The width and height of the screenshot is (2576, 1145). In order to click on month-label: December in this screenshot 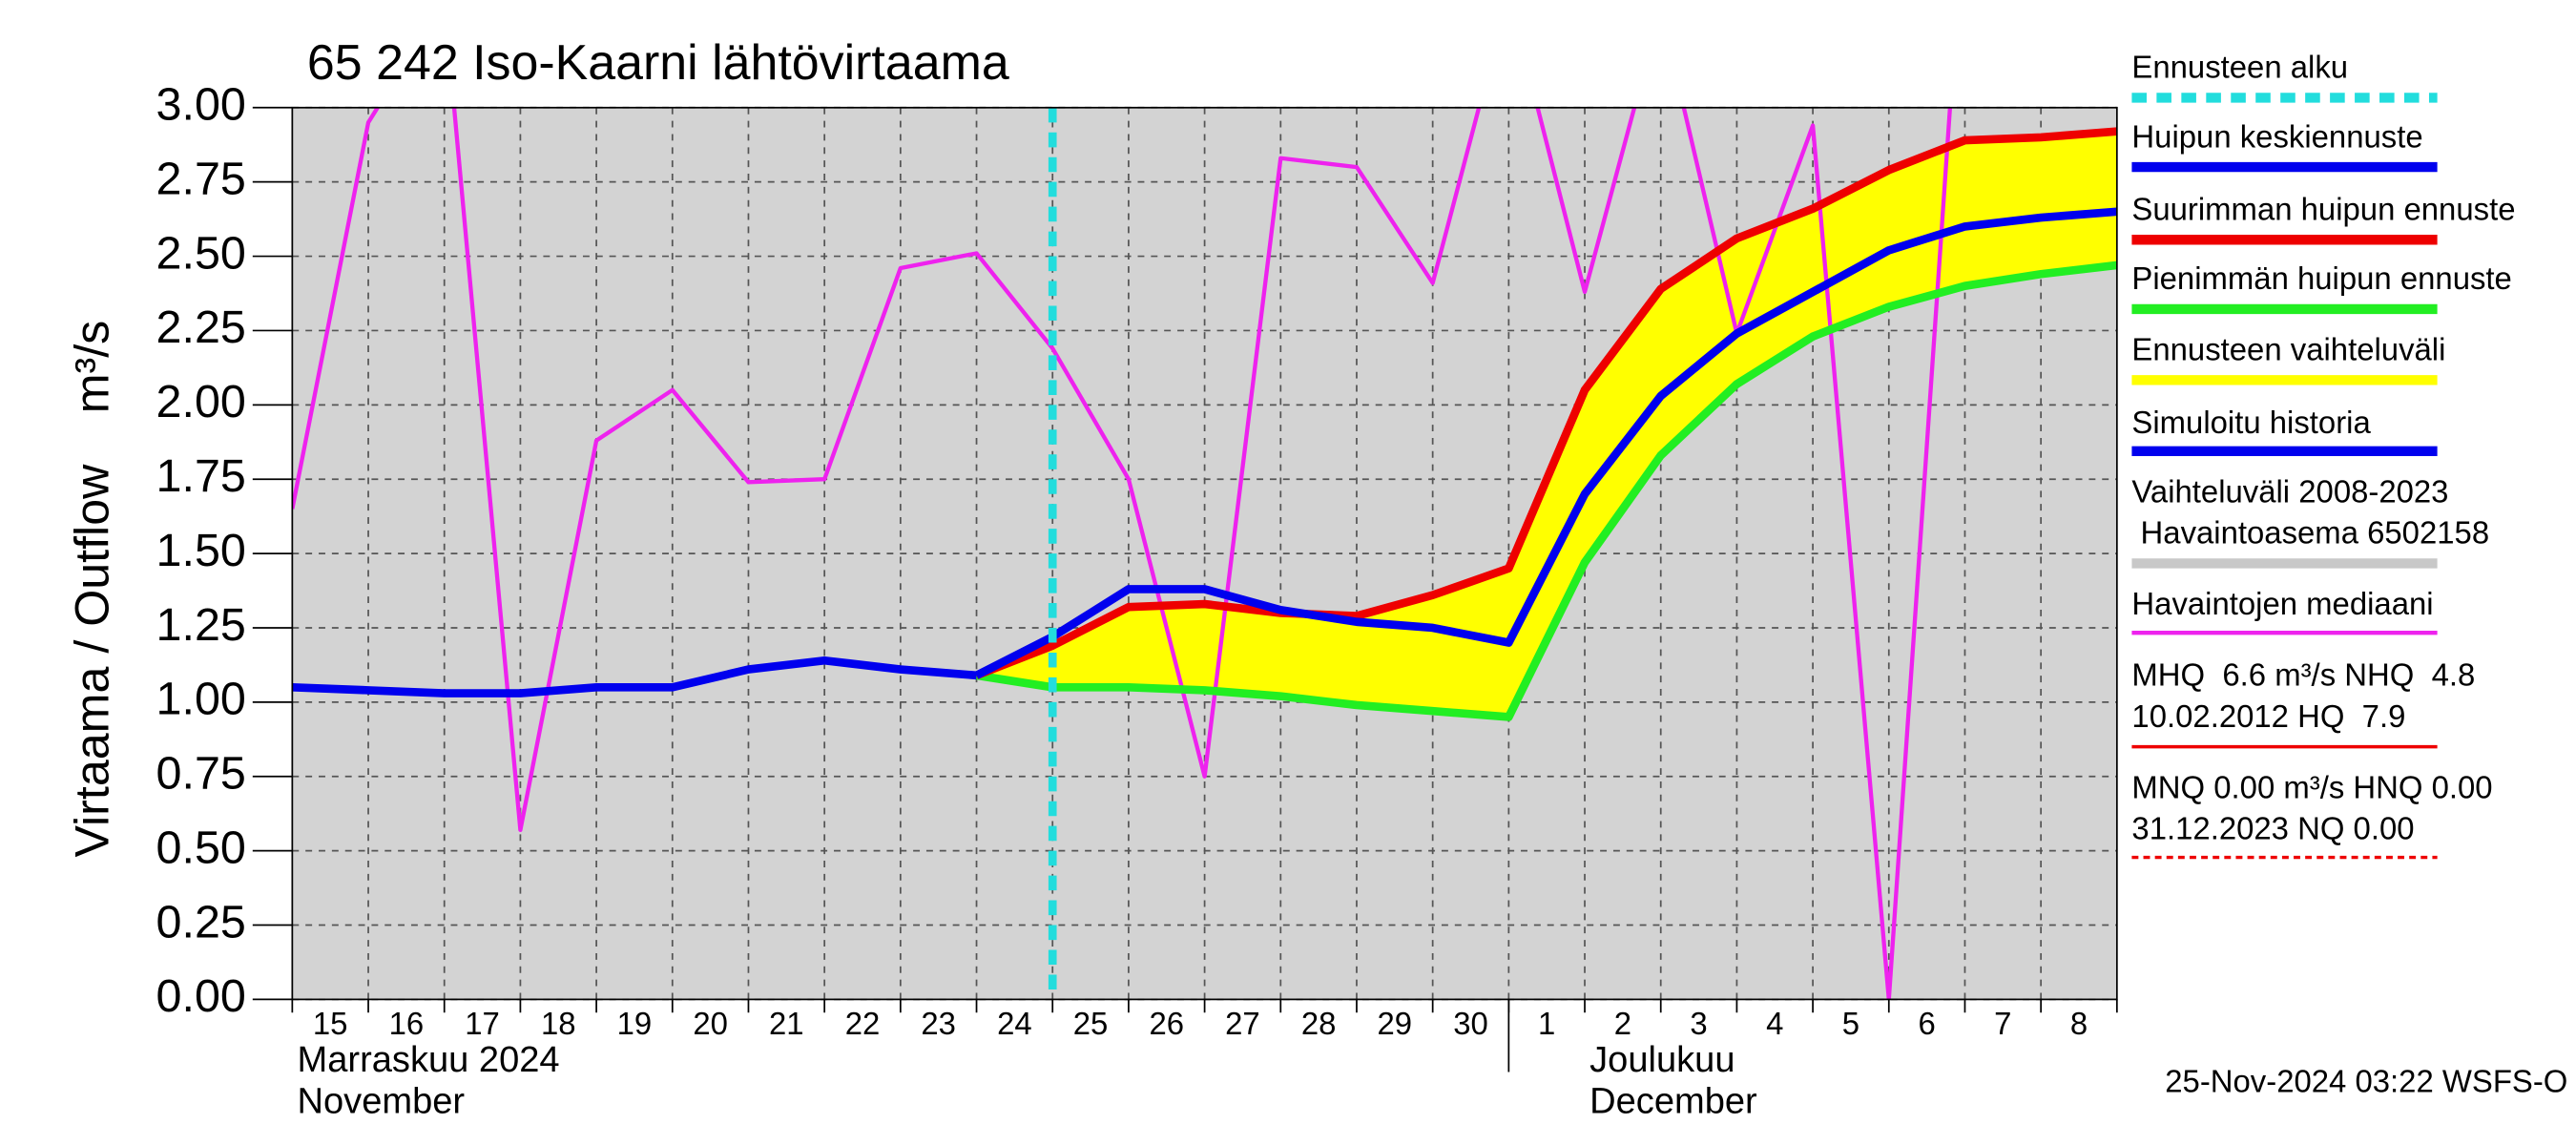, I will do `click(1673, 1102)`.